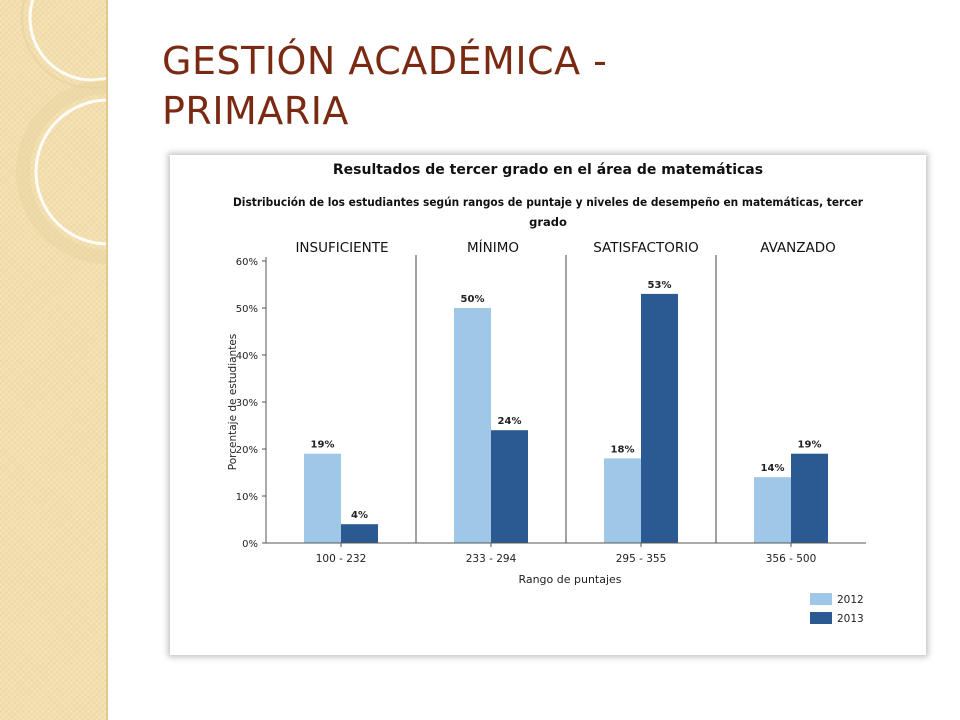  I want to click on legend-label-2013: 2013, so click(850, 619).